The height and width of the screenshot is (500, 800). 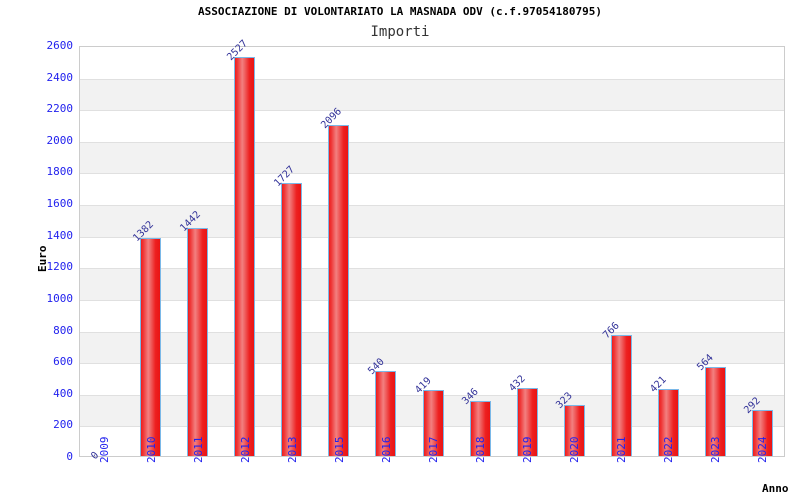 What do you see at coordinates (198, 450) in the screenshot?
I see `x-axis-tick-label: 2011` at bounding box center [198, 450].